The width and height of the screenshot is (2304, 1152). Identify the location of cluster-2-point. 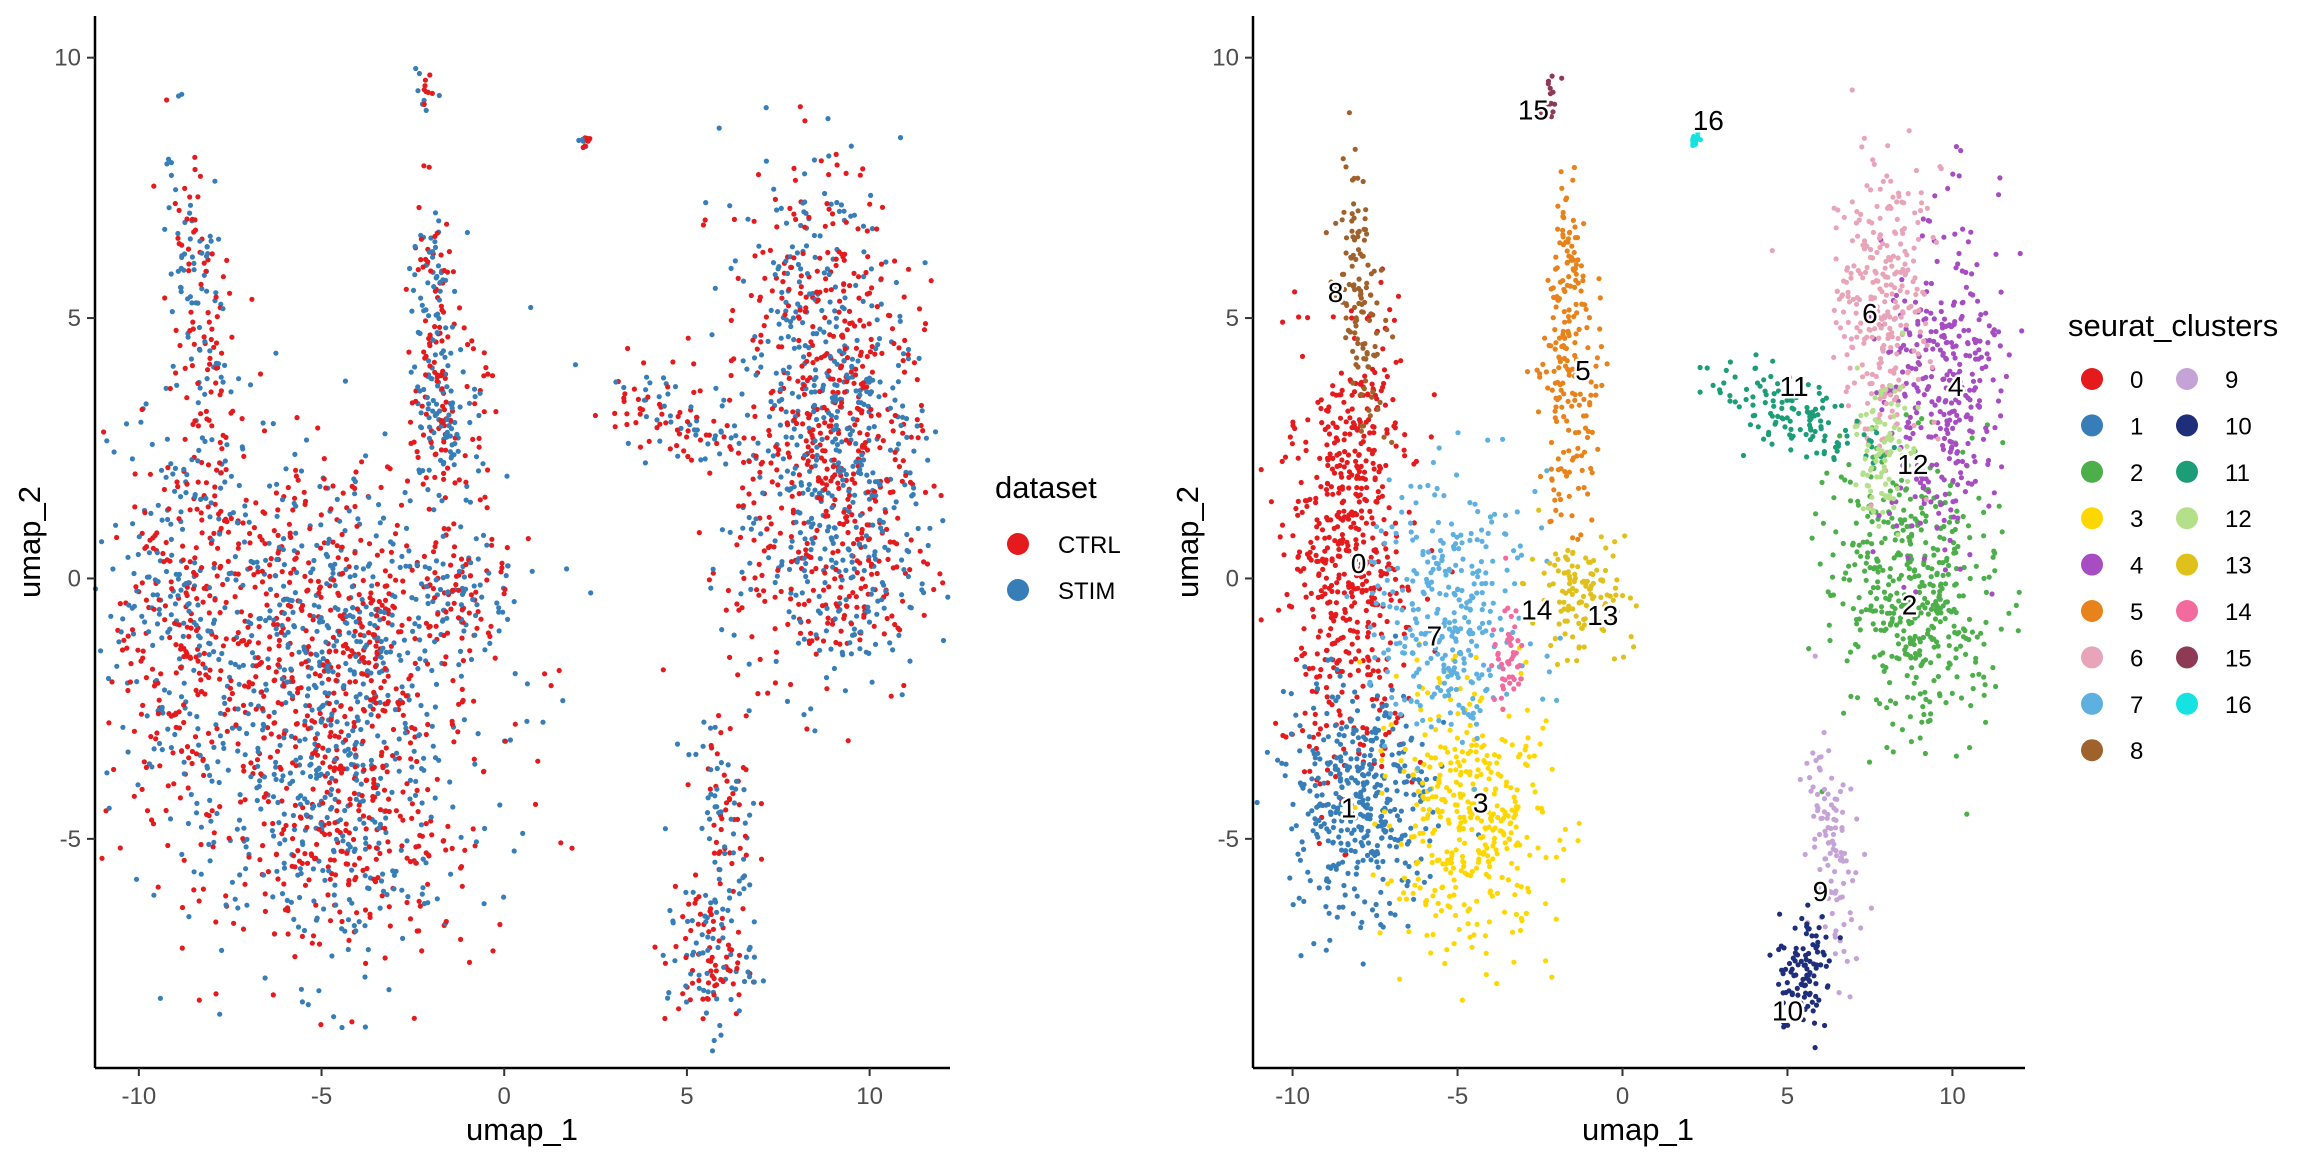
(1957, 511).